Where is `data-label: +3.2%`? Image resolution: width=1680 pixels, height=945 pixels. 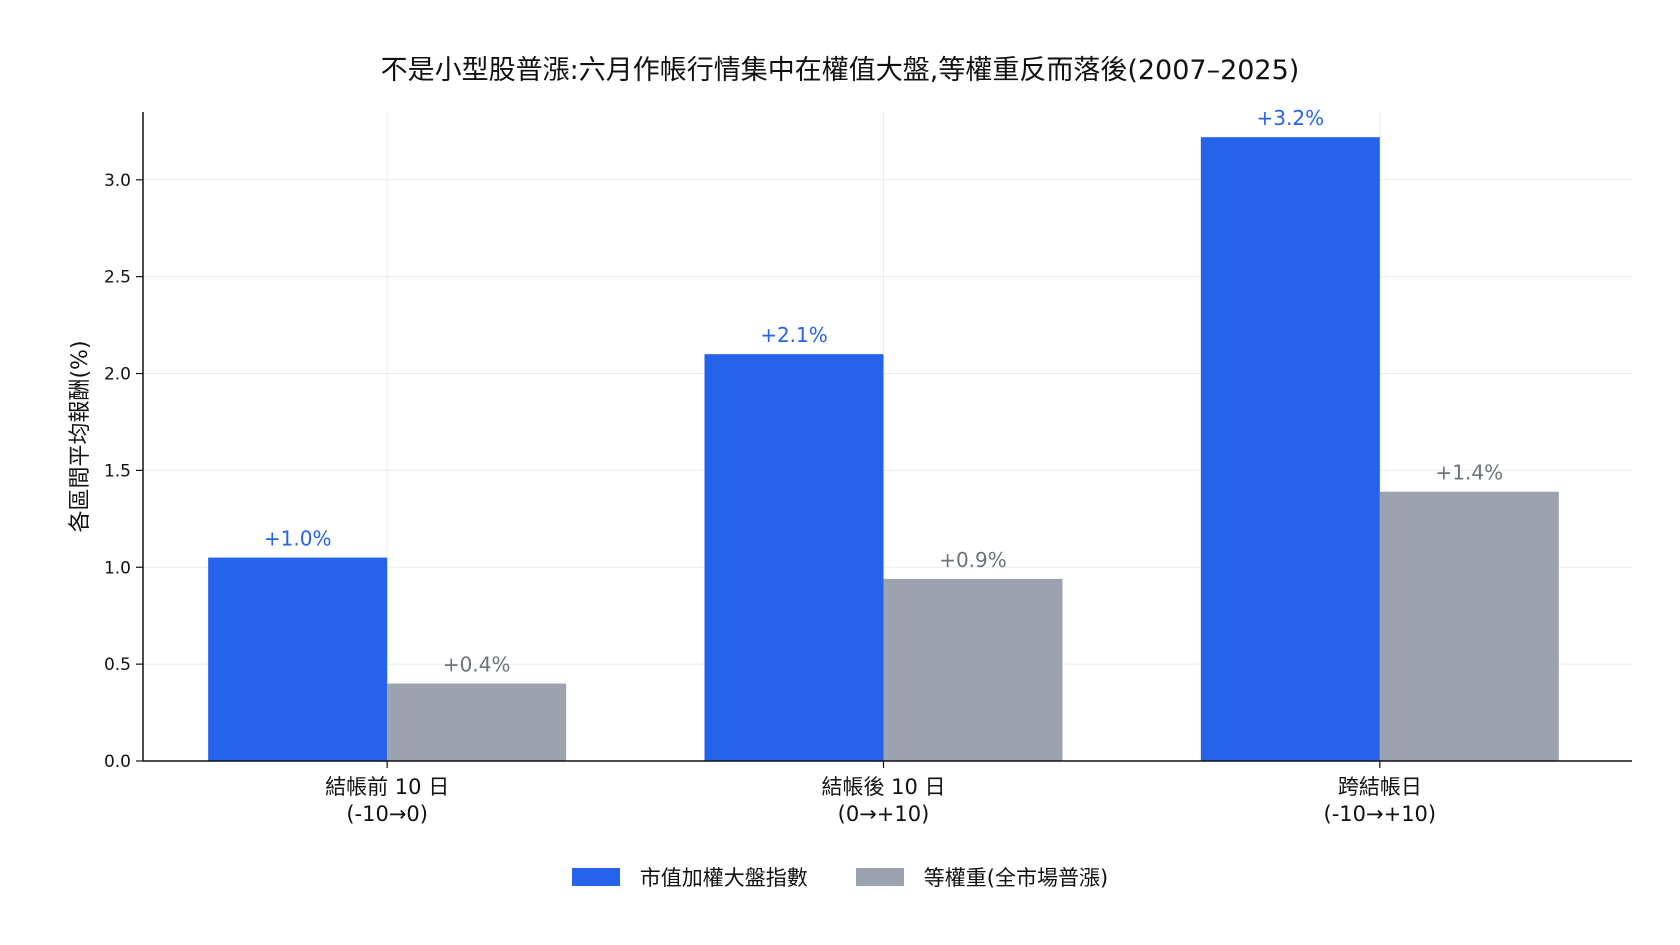 data-label: +3.2% is located at coordinates (1291, 118).